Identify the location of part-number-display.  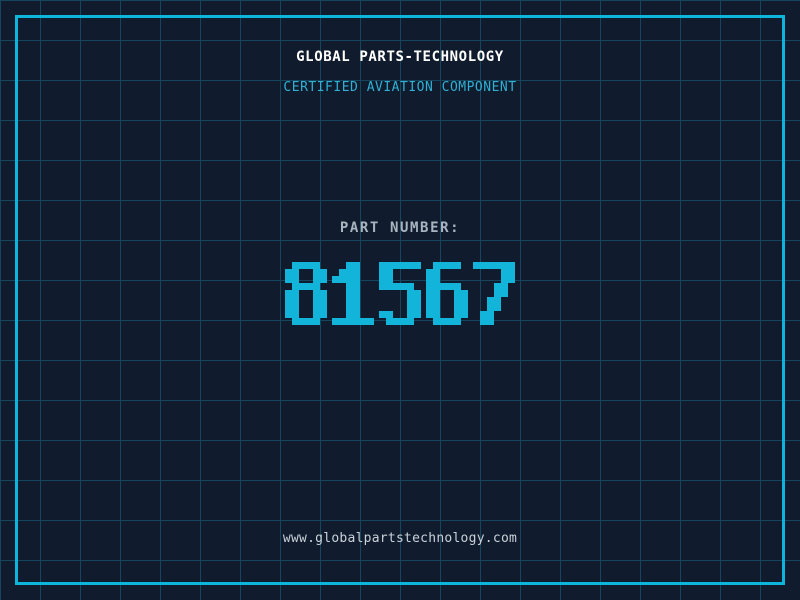
(400, 293).